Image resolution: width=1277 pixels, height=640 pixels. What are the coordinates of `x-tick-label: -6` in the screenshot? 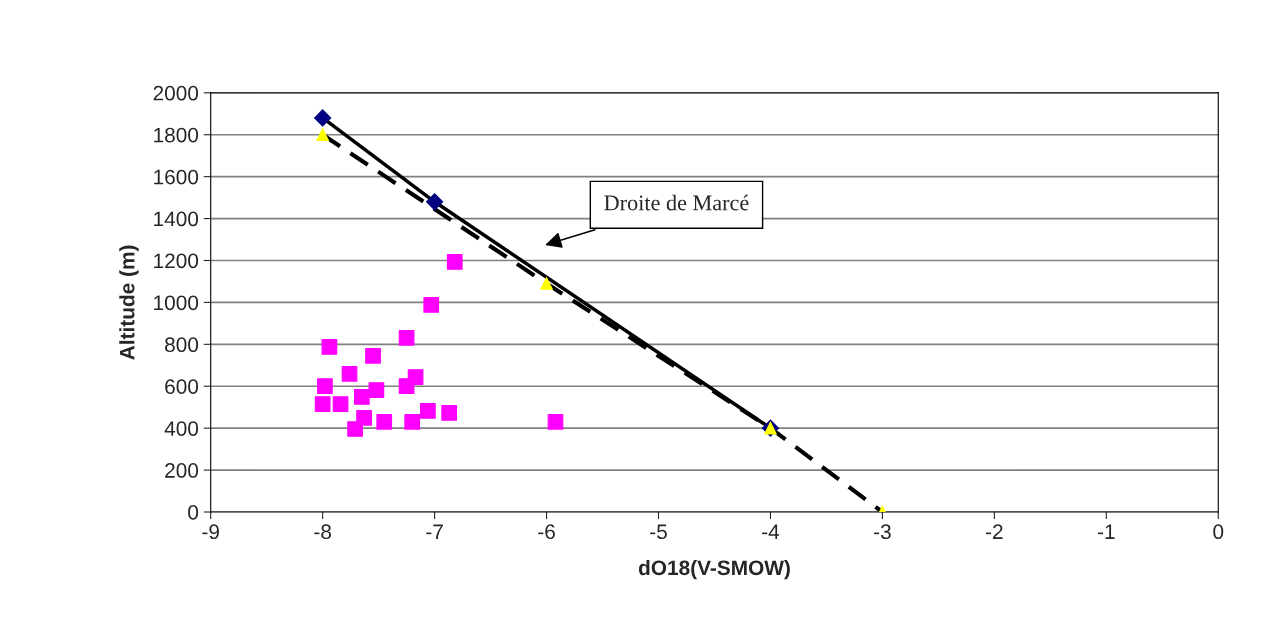 It's located at (546, 532).